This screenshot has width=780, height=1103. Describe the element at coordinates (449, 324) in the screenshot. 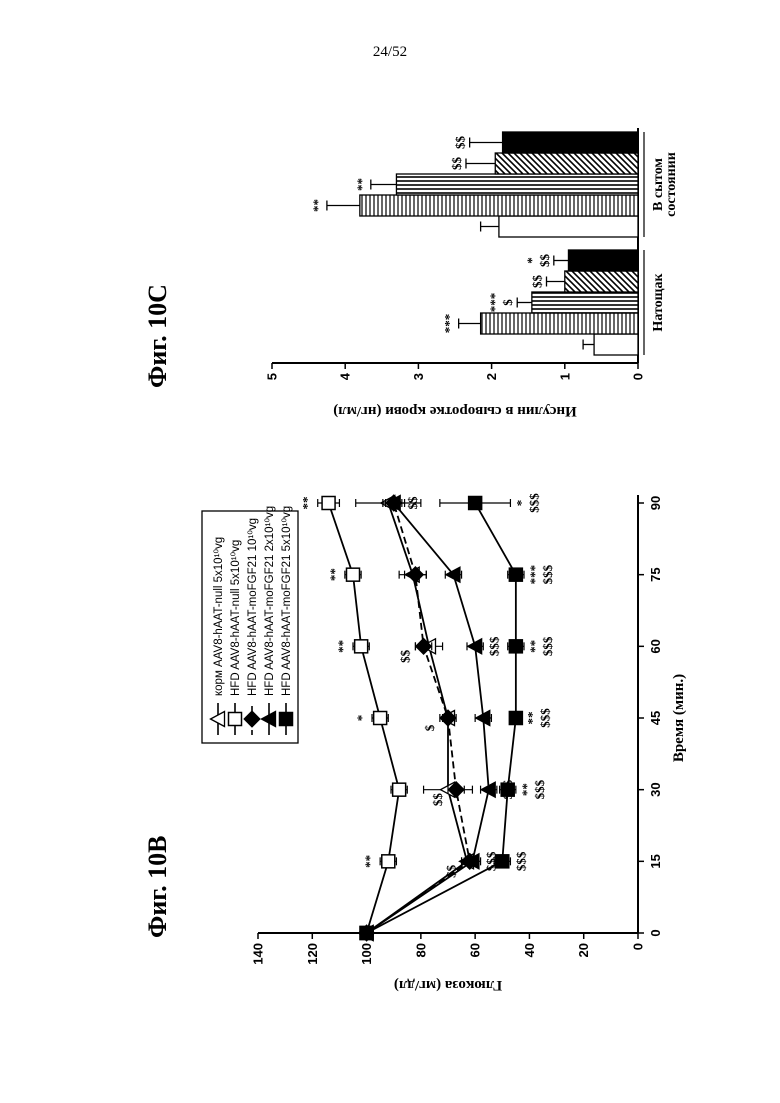

I see `fig10c-significance-label: ***` at that location.